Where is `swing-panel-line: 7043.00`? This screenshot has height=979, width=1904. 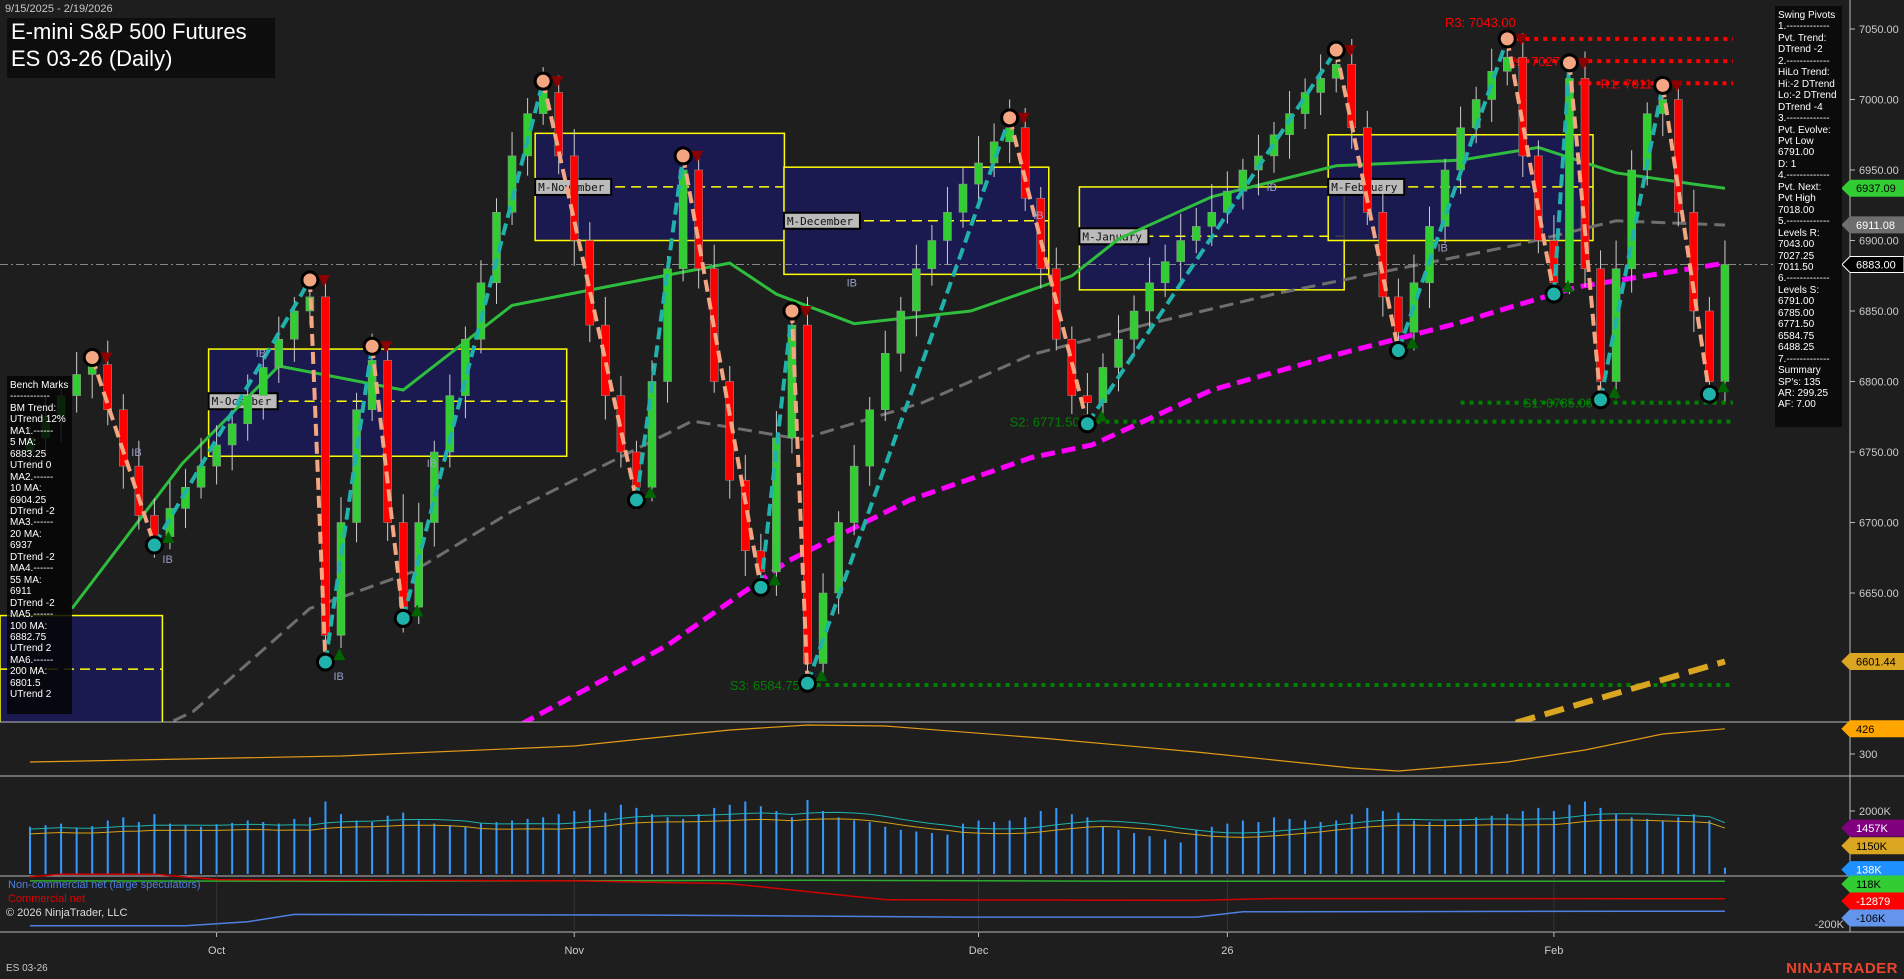
swing-panel-line: 7043.00 is located at coordinates (1796, 245).